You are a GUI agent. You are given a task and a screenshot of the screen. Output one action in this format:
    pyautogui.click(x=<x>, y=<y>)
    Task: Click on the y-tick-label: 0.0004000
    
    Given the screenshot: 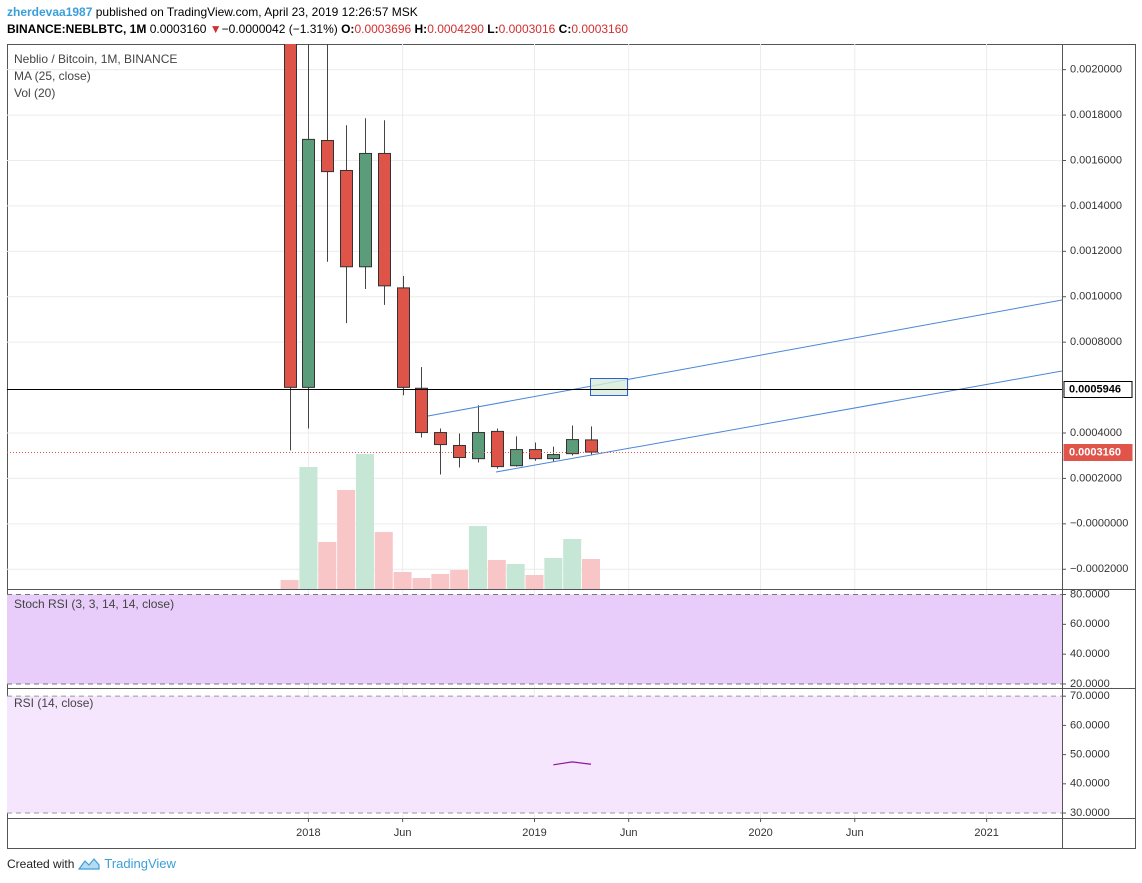 What is the action you would take?
    pyautogui.click(x=1096, y=433)
    